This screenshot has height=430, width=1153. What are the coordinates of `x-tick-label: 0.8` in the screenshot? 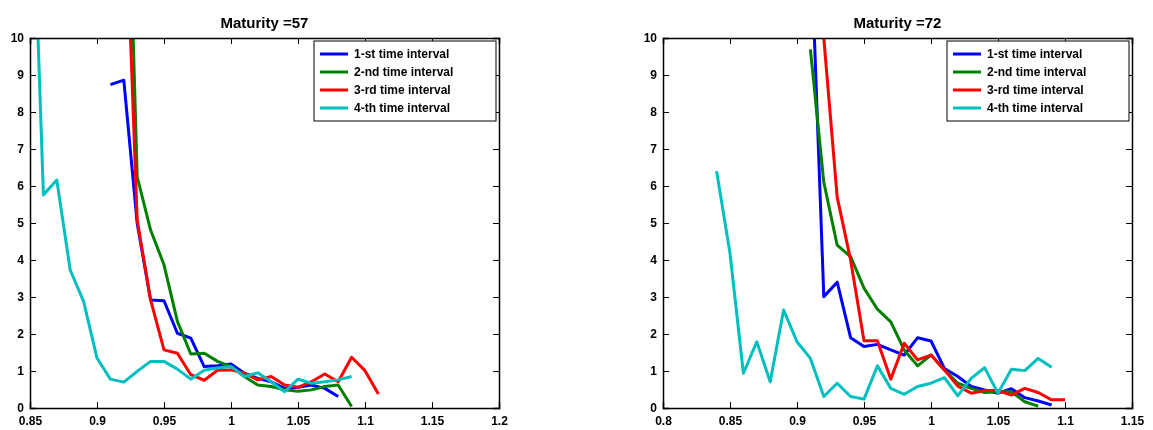 It's located at (664, 420).